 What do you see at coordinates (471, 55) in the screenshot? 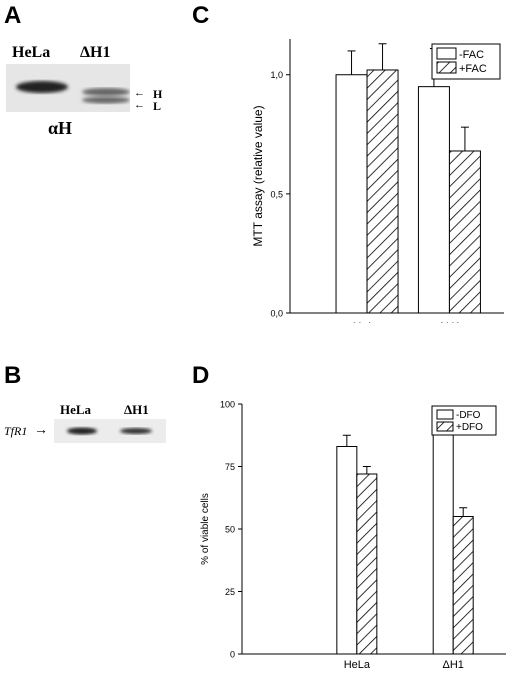
I see `legend-label: -FAC` at bounding box center [471, 55].